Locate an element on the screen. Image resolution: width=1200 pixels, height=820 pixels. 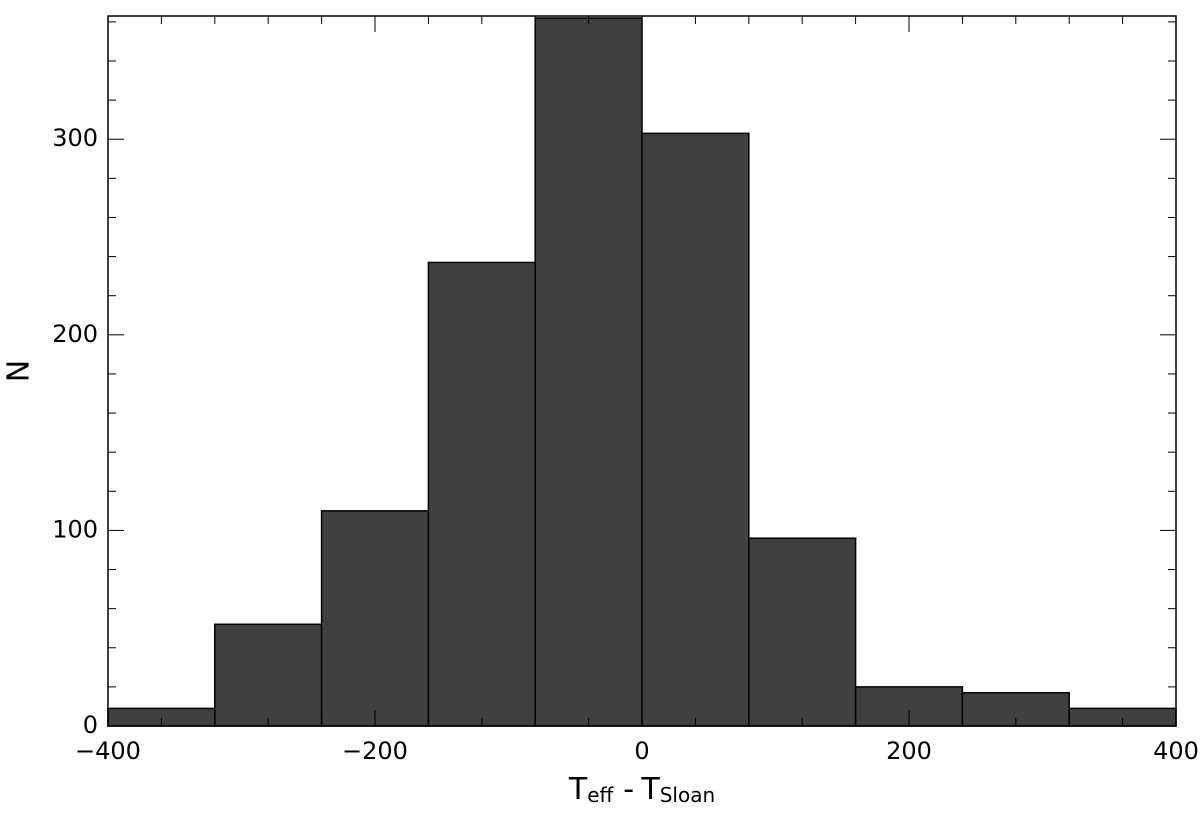
x-tick-label: 0 is located at coordinates (641, 751).